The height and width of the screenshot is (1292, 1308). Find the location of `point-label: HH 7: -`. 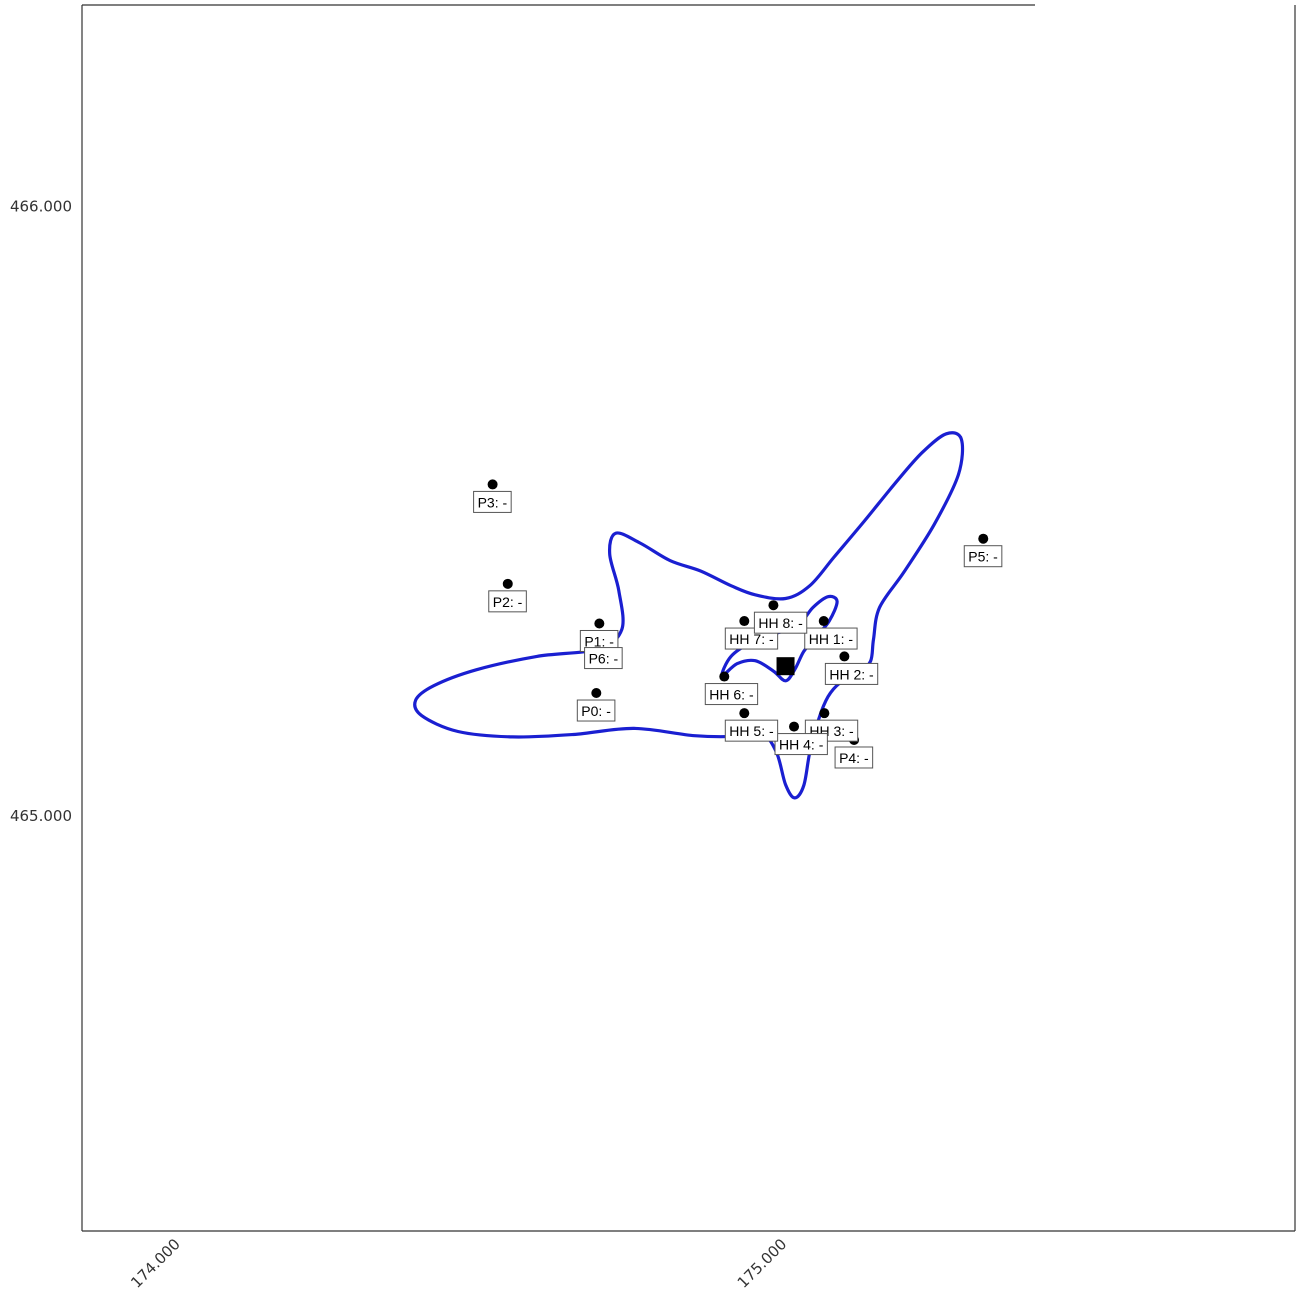

point-label: HH 7: - is located at coordinates (751, 638).